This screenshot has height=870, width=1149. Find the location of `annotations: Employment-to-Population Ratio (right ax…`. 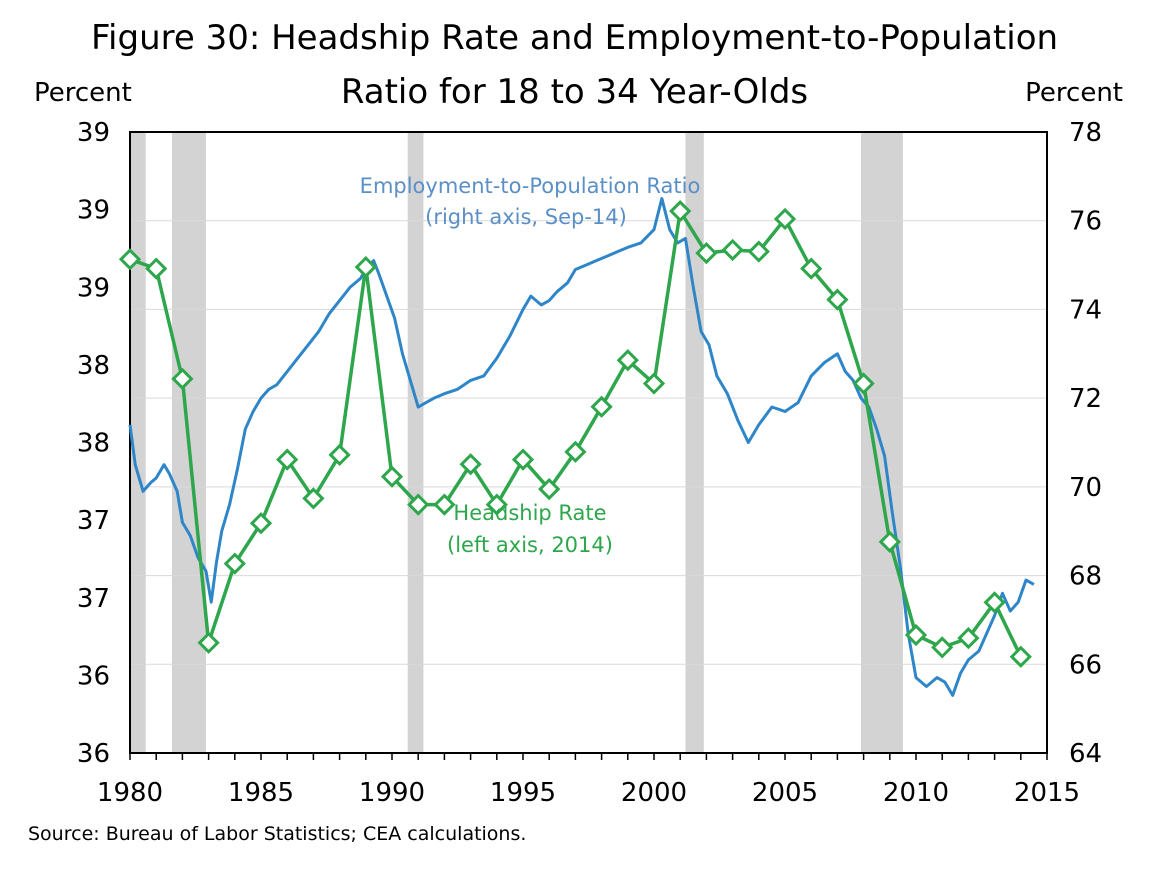

annotations: Employment-to-Population Ratio (right ax… is located at coordinates (530, 365).